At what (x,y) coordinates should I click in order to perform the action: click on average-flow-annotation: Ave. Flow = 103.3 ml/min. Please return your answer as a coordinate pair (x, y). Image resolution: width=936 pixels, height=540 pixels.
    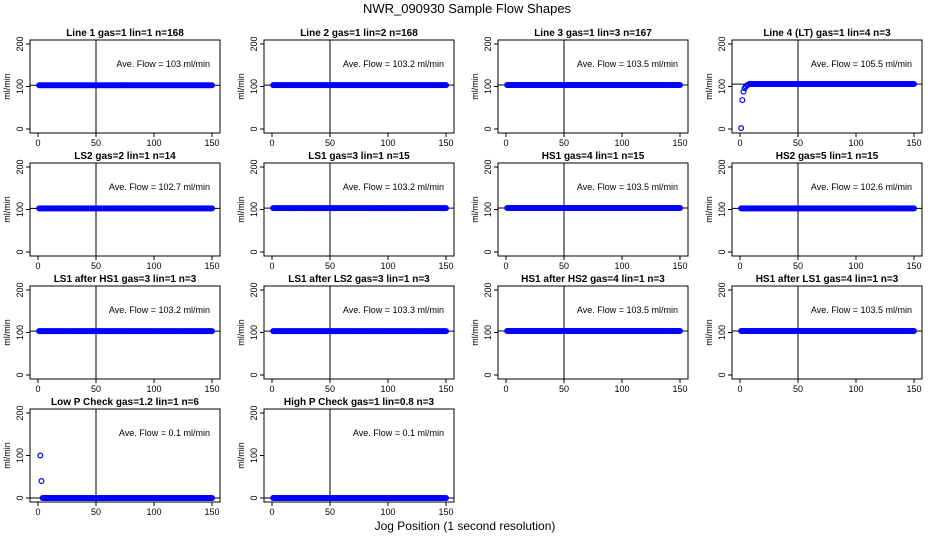
    Looking at the image, I should click on (393, 310).